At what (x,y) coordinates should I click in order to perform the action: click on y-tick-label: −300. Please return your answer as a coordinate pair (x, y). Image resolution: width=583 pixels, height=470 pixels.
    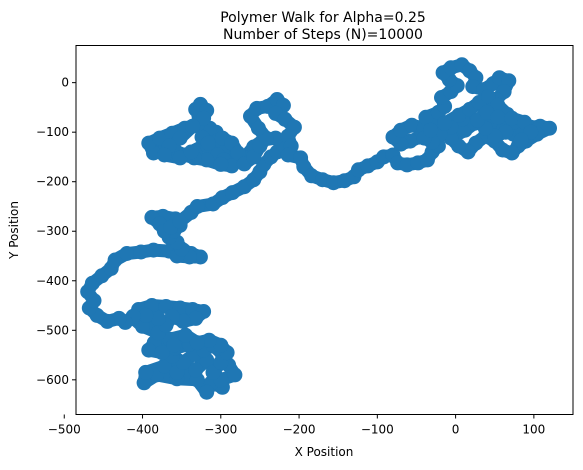
    Looking at the image, I should click on (52, 231).